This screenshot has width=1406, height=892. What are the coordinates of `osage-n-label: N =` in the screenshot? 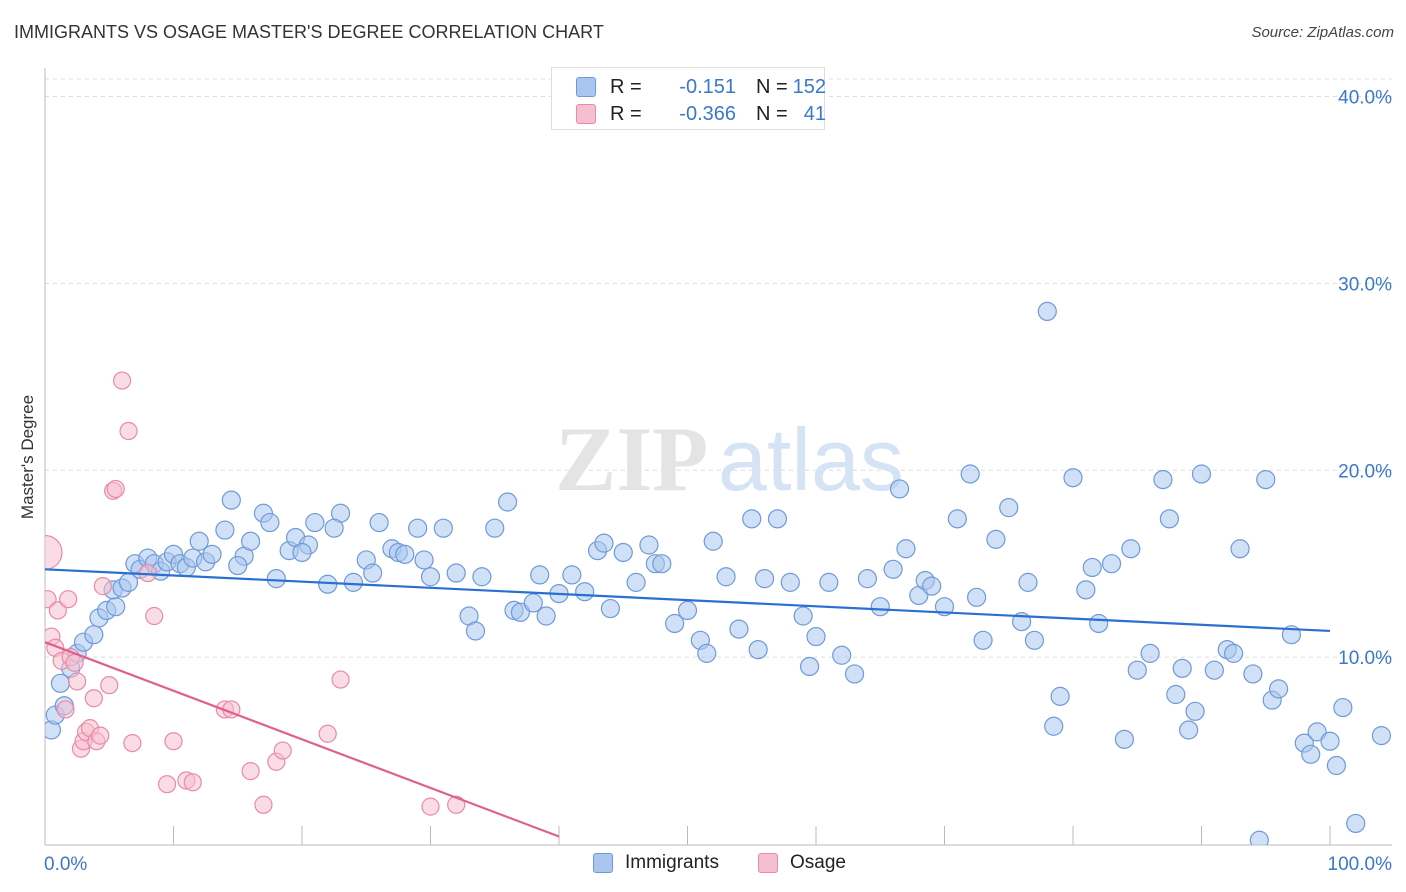 It's located at (772, 114).